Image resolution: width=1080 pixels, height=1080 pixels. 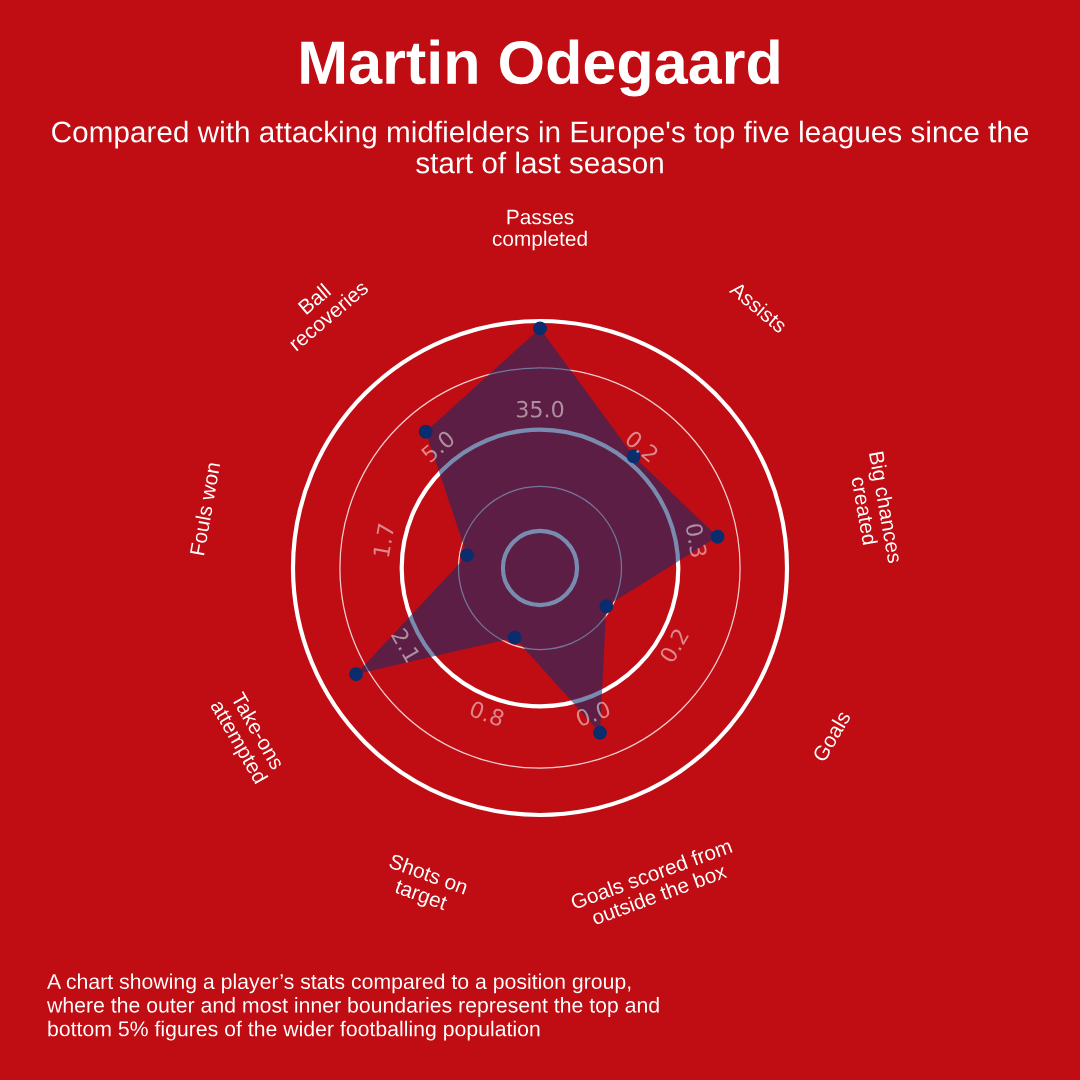 What do you see at coordinates (428, 883) in the screenshot?
I see `spoke-label: Shots on target` at bounding box center [428, 883].